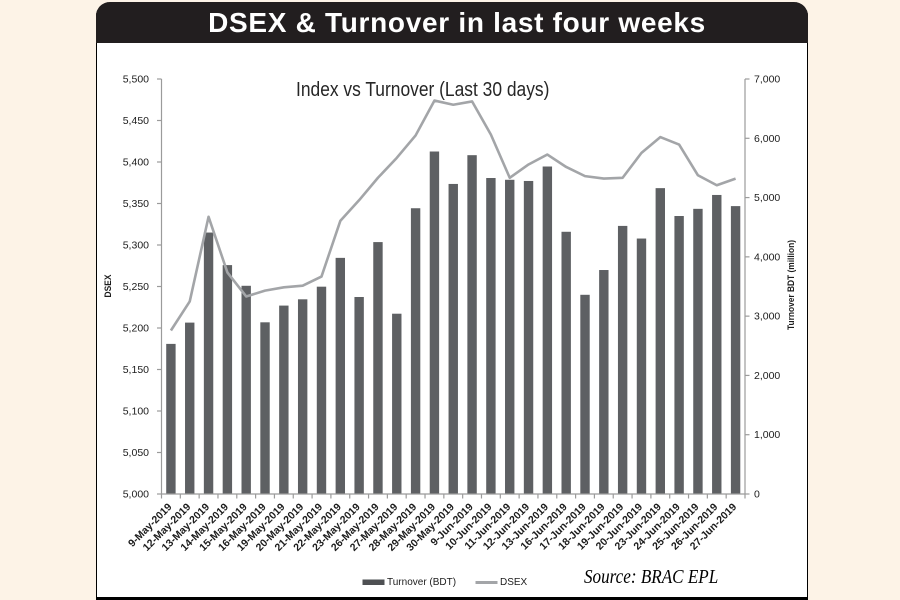 This screenshot has height=600, width=900. Describe the element at coordinates (136, 204) in the screenshot. I see `svg-text: 5,350` at that location.